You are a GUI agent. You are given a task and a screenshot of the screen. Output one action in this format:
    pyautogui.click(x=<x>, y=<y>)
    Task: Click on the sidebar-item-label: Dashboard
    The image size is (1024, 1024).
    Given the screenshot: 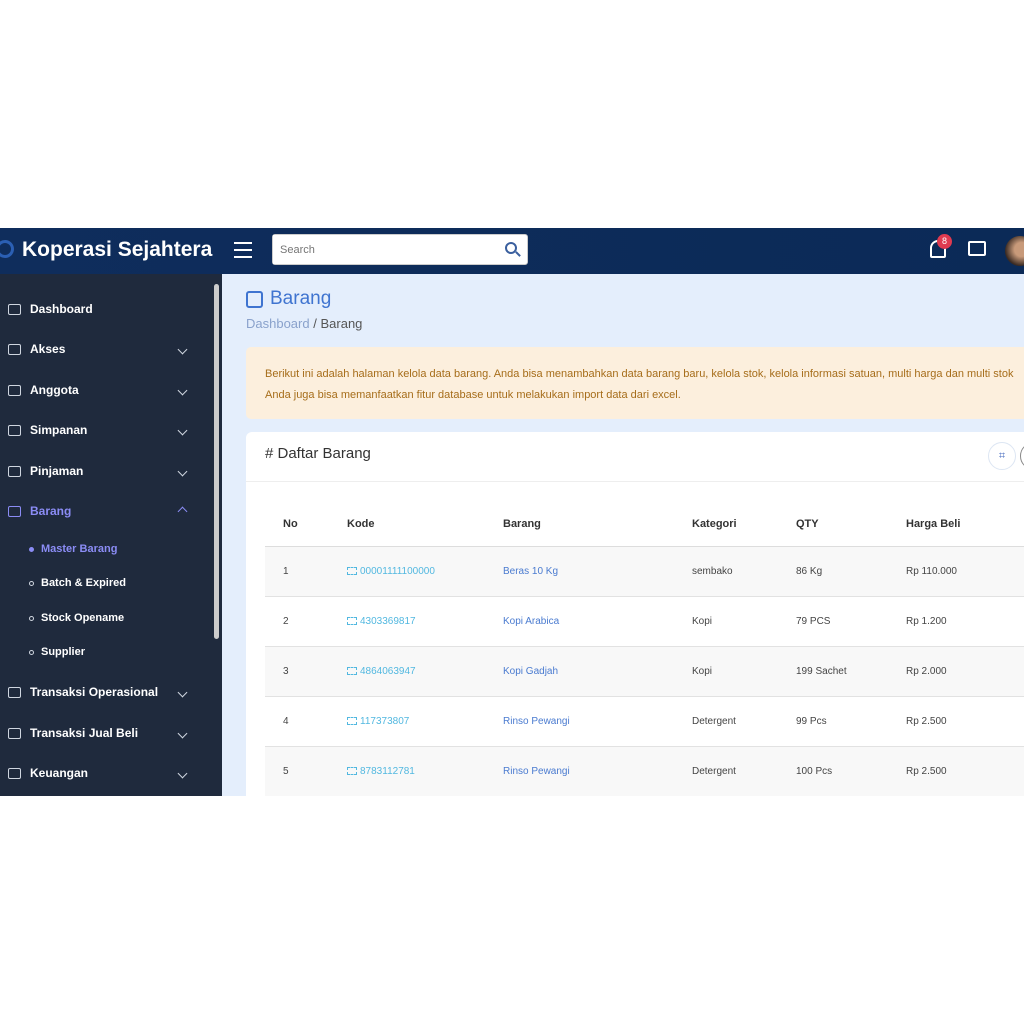 What is the action you would take?
    pyautogui.click(x=61, y=309)
    